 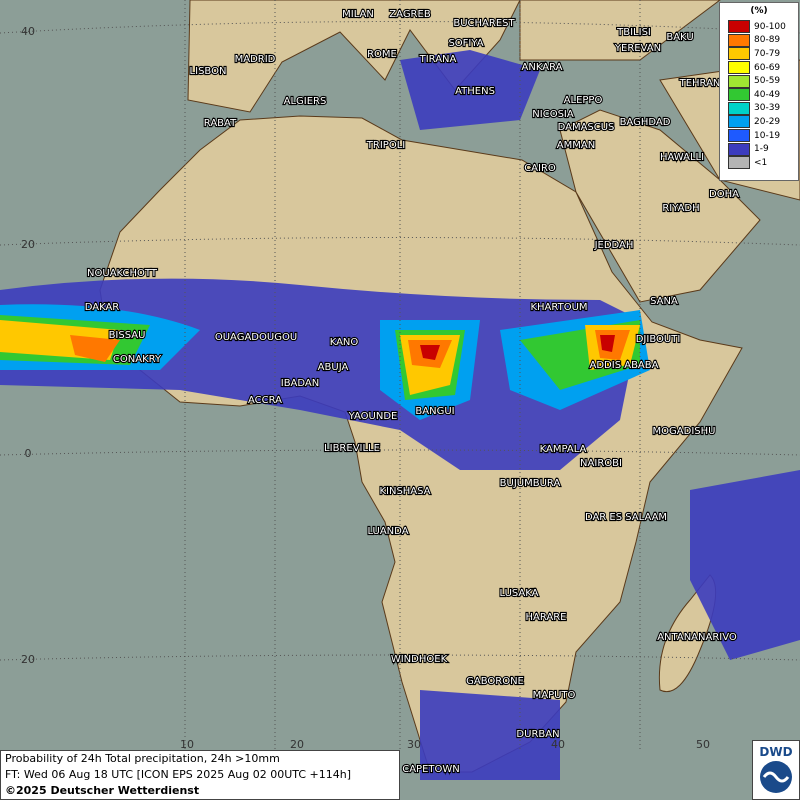 I want to click on city-label: DJIBOUTI, so click(x=658, y=339).